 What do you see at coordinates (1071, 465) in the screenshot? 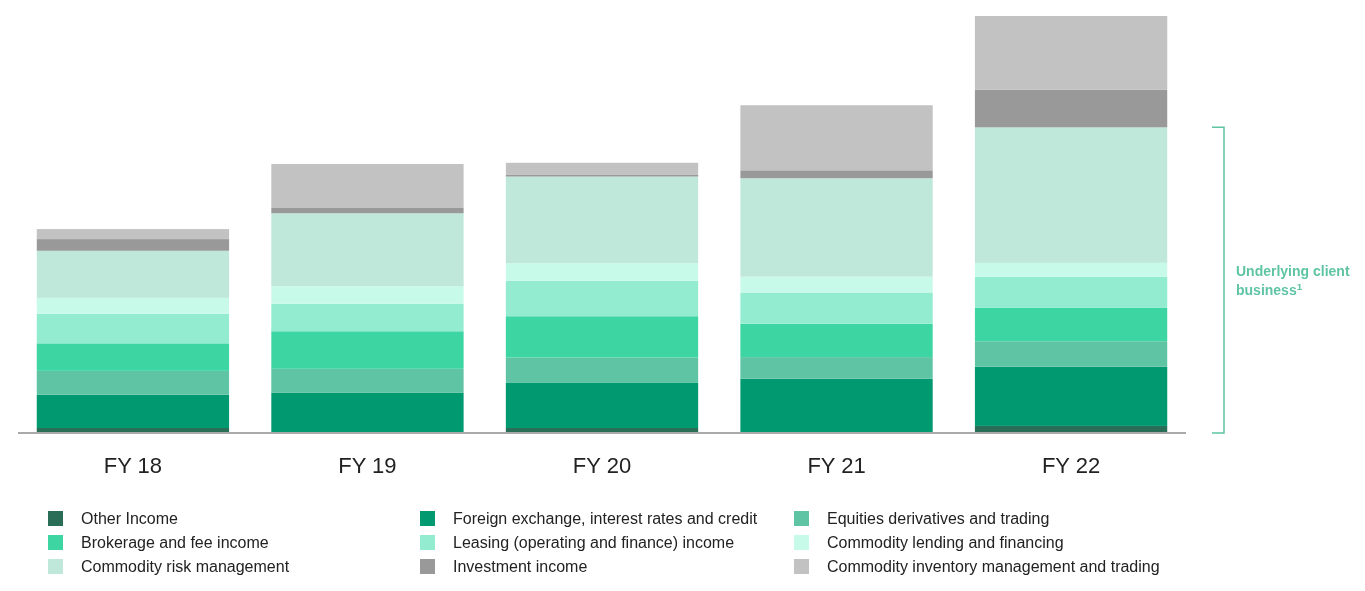
I see `x-tick-label: FY 22` at bounding box center [1071, 465].